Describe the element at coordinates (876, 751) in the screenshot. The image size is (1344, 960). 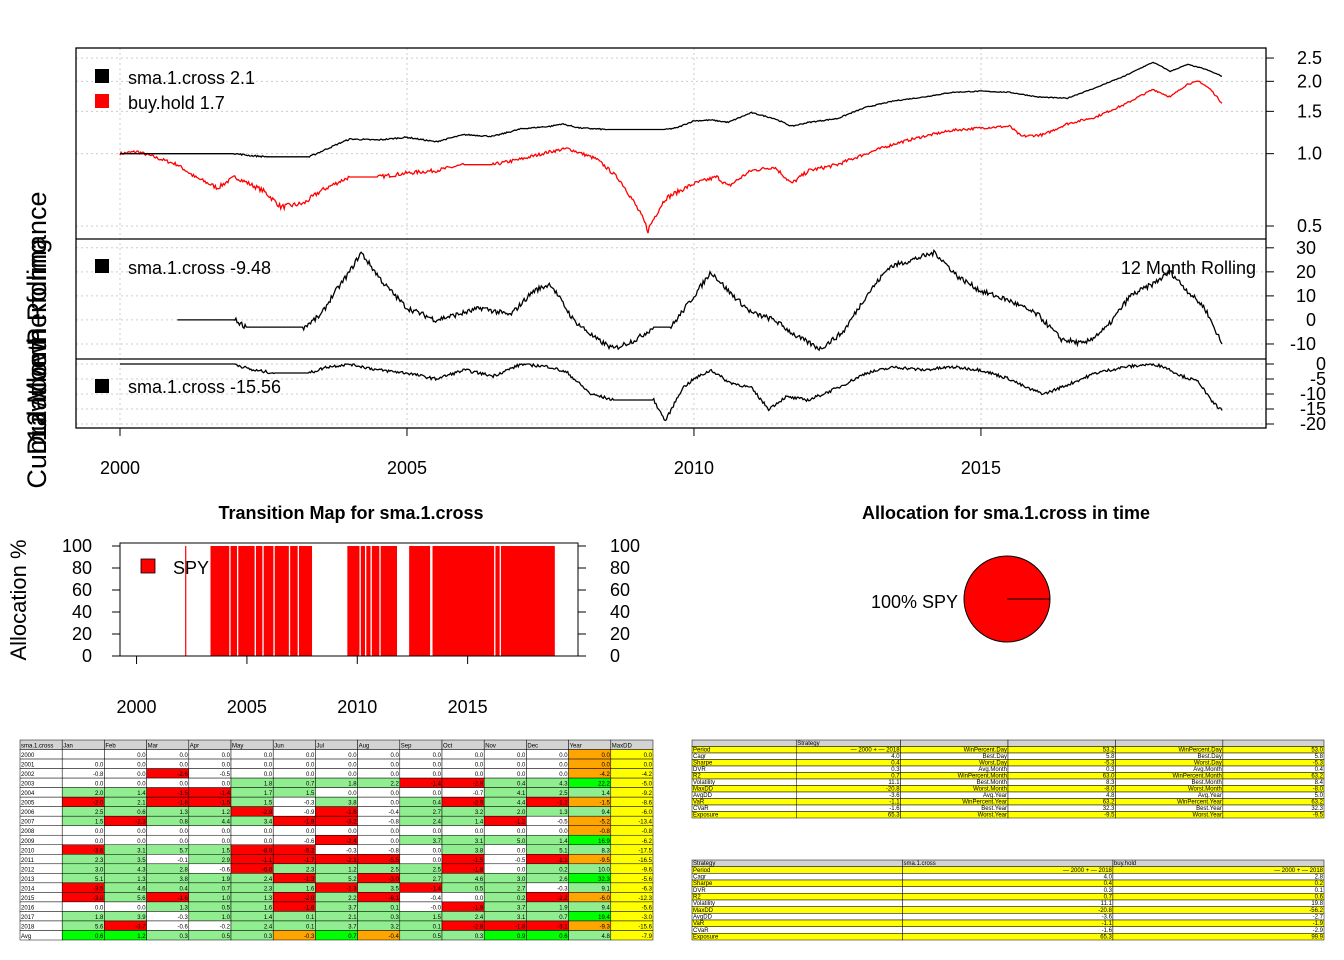
I see `stats-value: — 2000 + — 2018` at that location.